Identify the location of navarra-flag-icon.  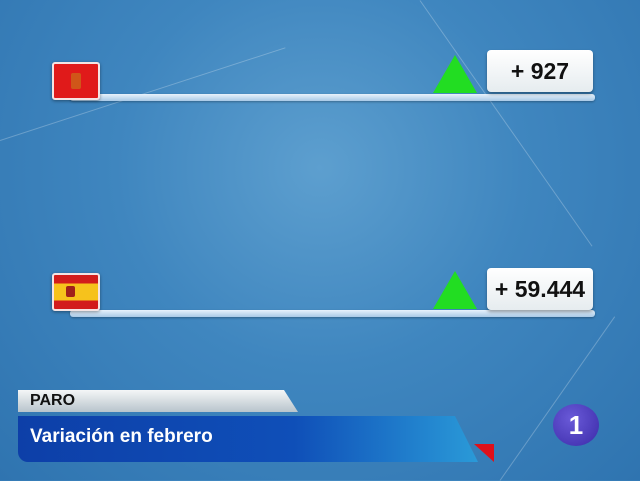
(76, 81).